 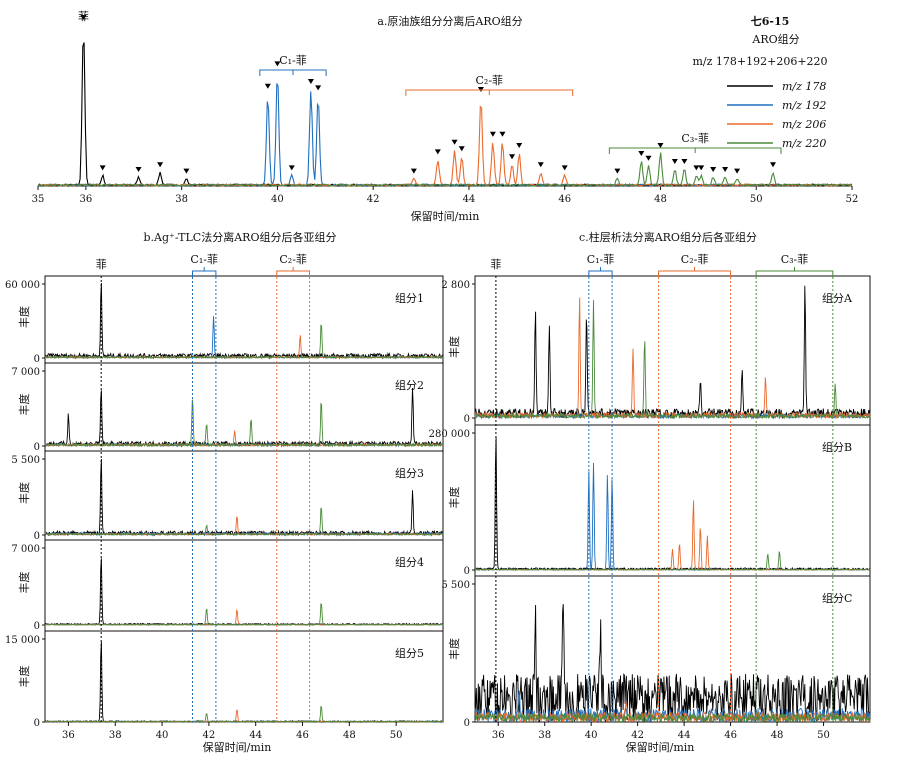 What do you see at coordinates (498, 735) in the screenshot?
I see `c-xtick-label: 36` at bounding box center [498, 735].